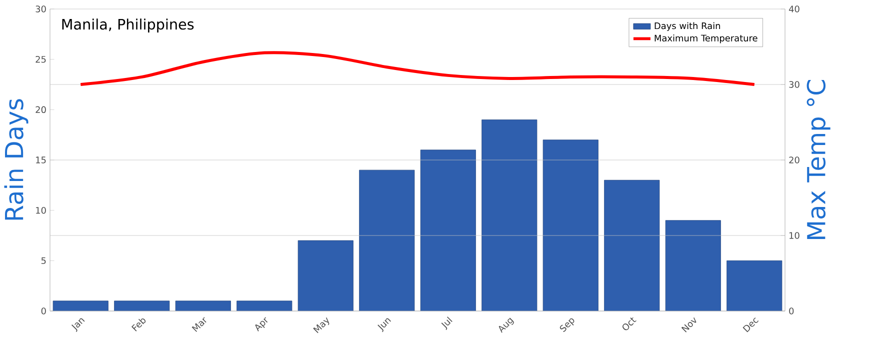  I want to click on y2-axis-title: Max Temp °C, so click(818, 159).